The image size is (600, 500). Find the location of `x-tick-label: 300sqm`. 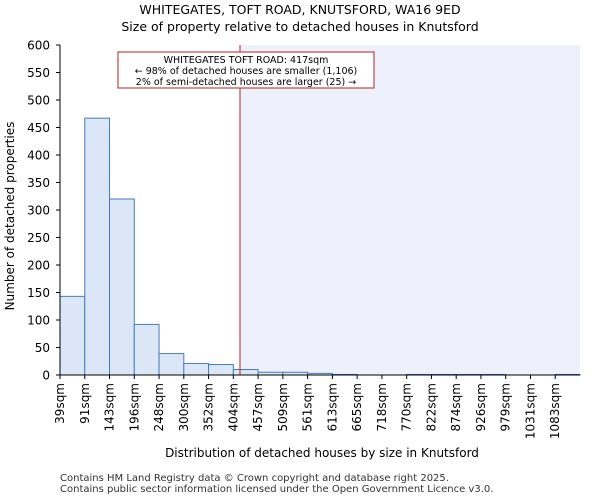

x-tick-label: 300sqm is located at coordinates (184, 407).